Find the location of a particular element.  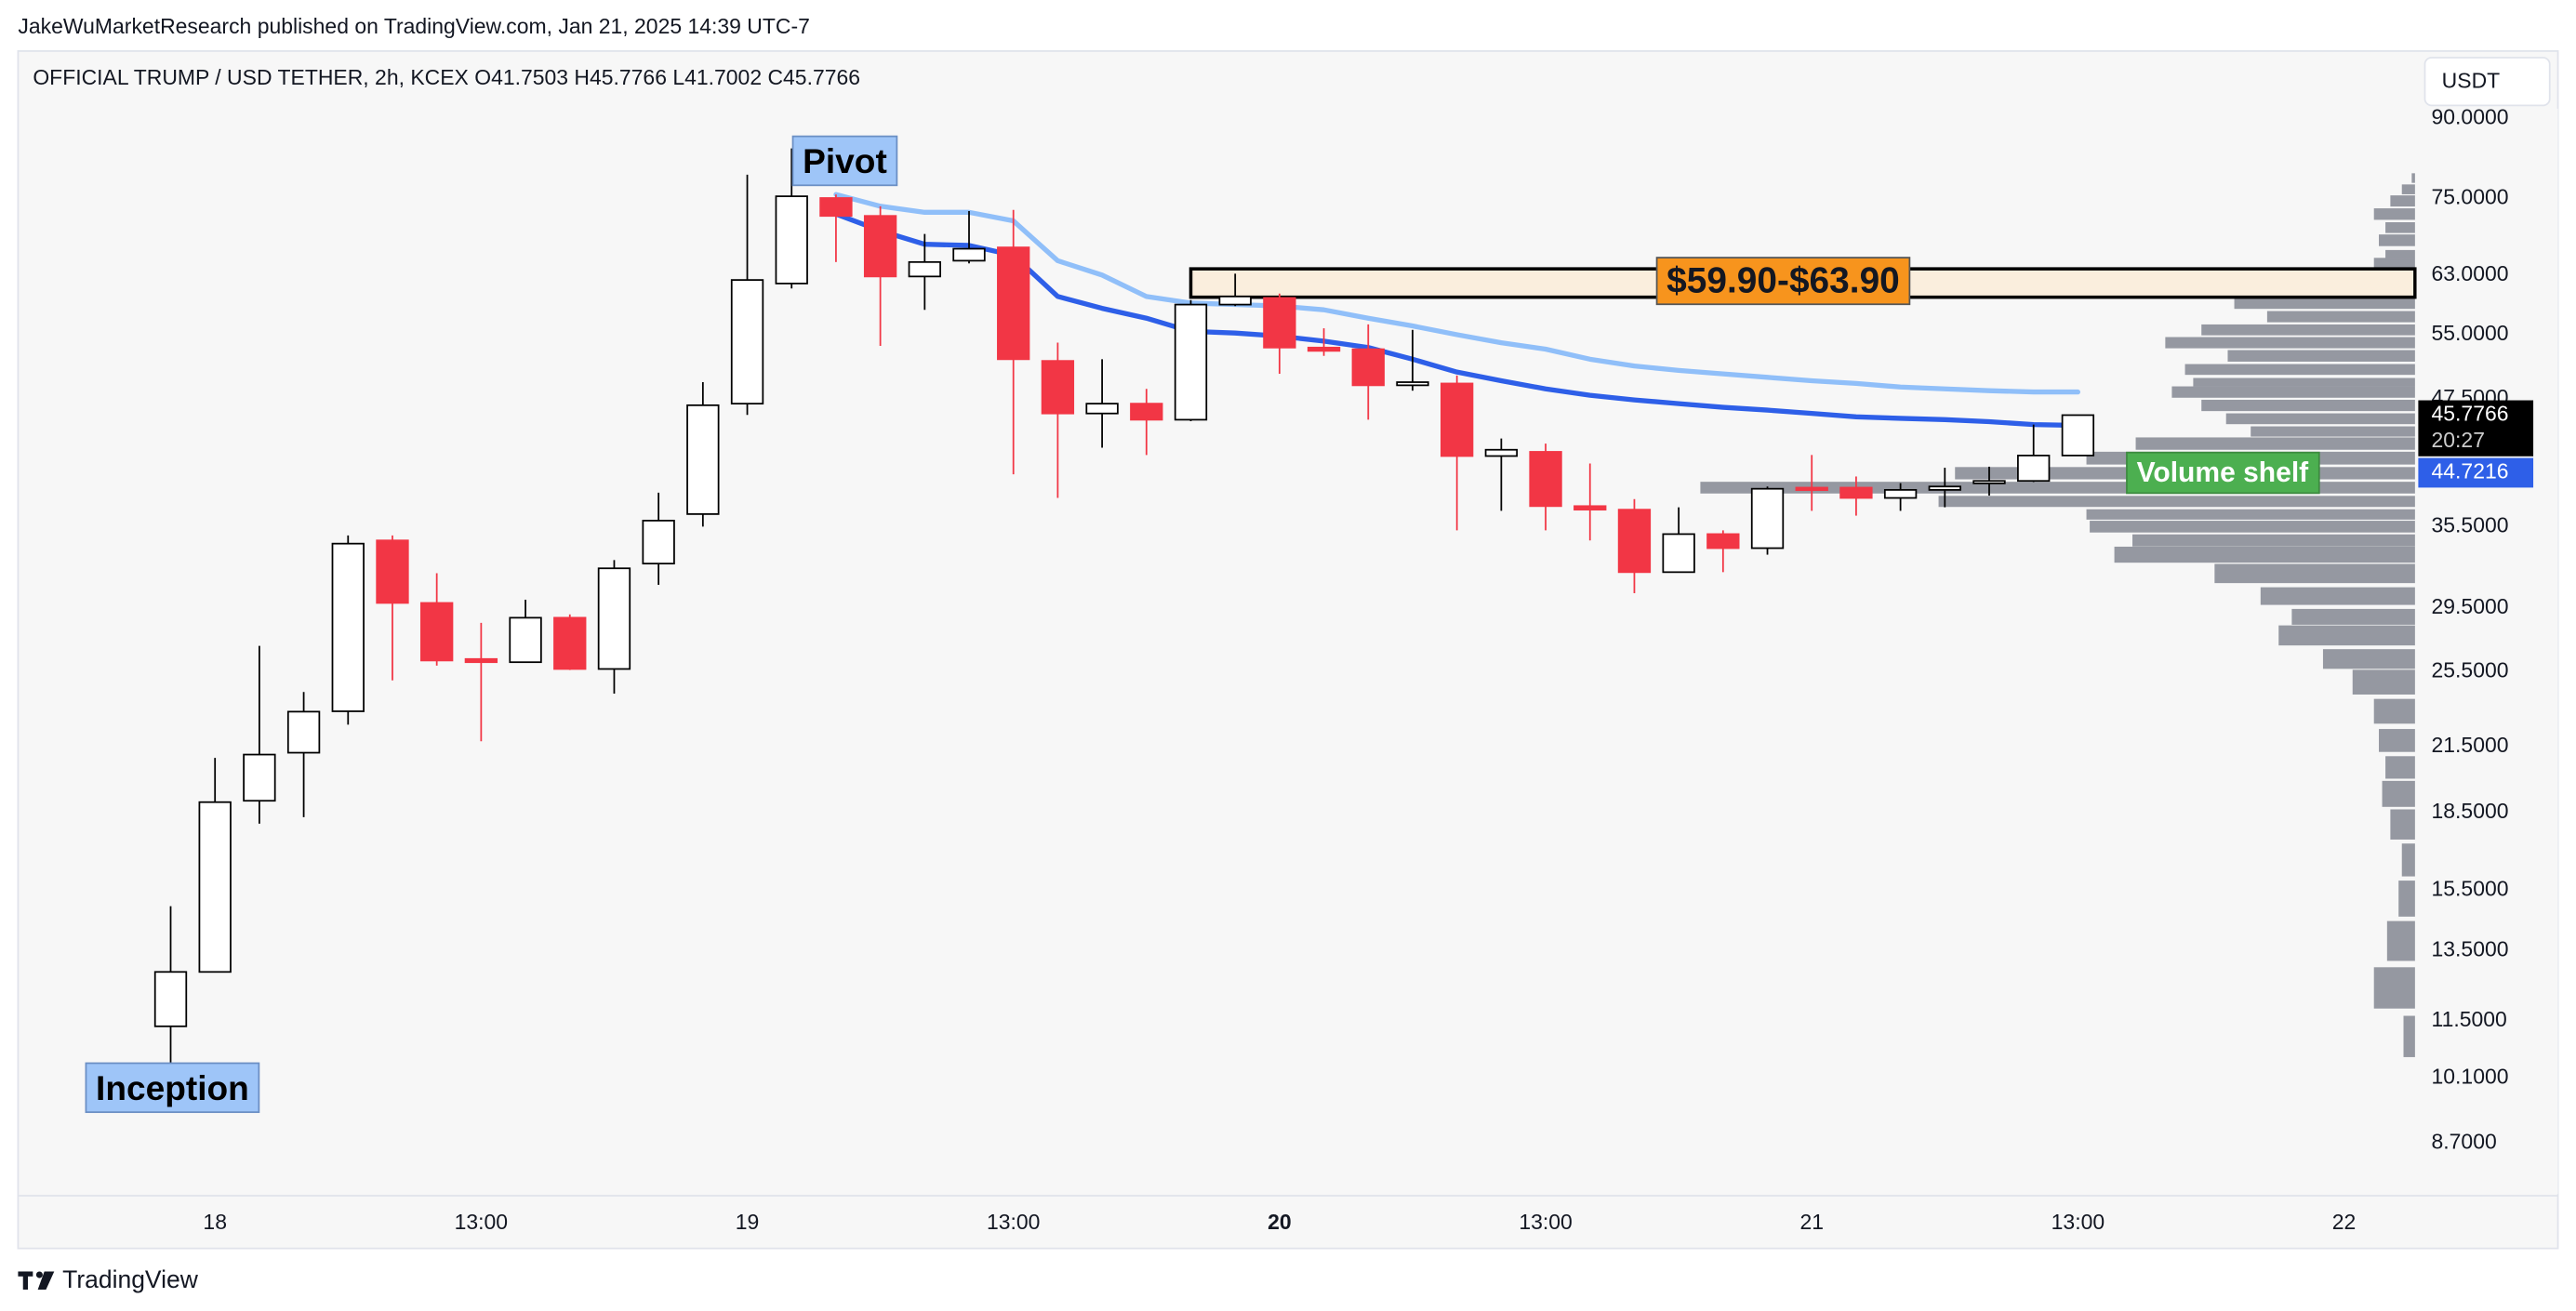

price-axis-bg is located at coordinates (2487, 651).